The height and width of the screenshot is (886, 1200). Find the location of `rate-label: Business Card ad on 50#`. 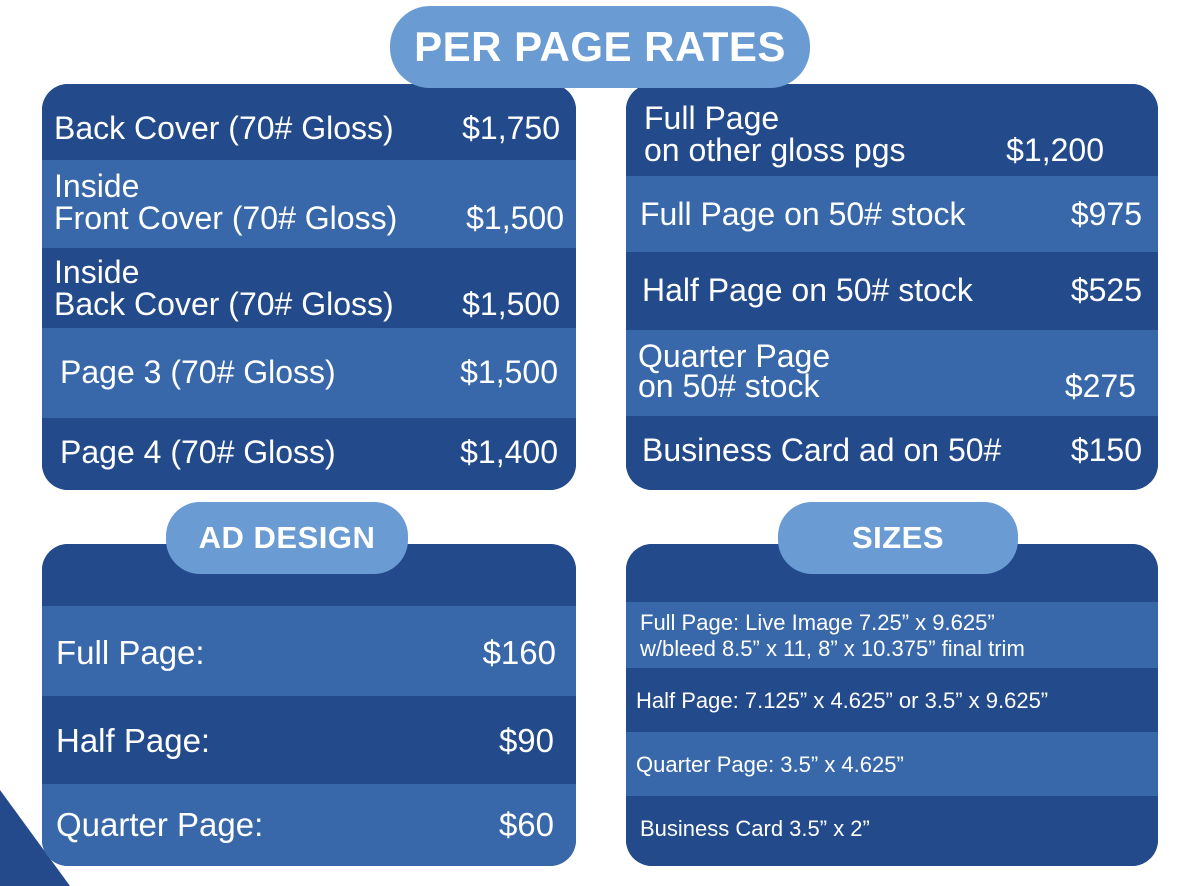

rate-label: Business Card ad on 50# is located at coordinates (822, 450).